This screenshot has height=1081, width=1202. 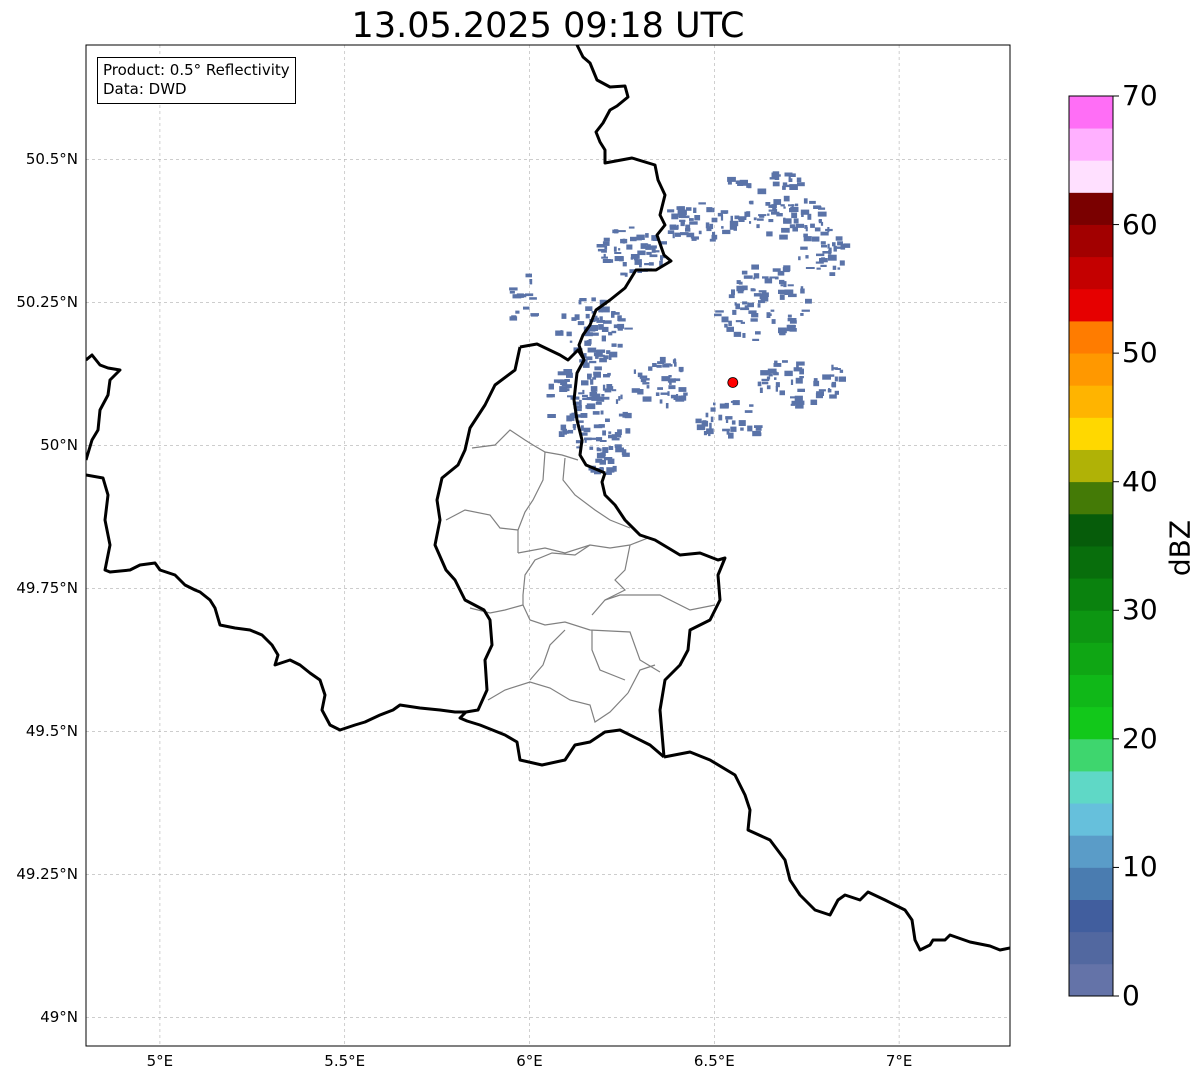 What do you see at coordinates (1140, 738) in the screenshot?
I see `colorbar-tick-label: 20` at bounding box center [1140, 738].